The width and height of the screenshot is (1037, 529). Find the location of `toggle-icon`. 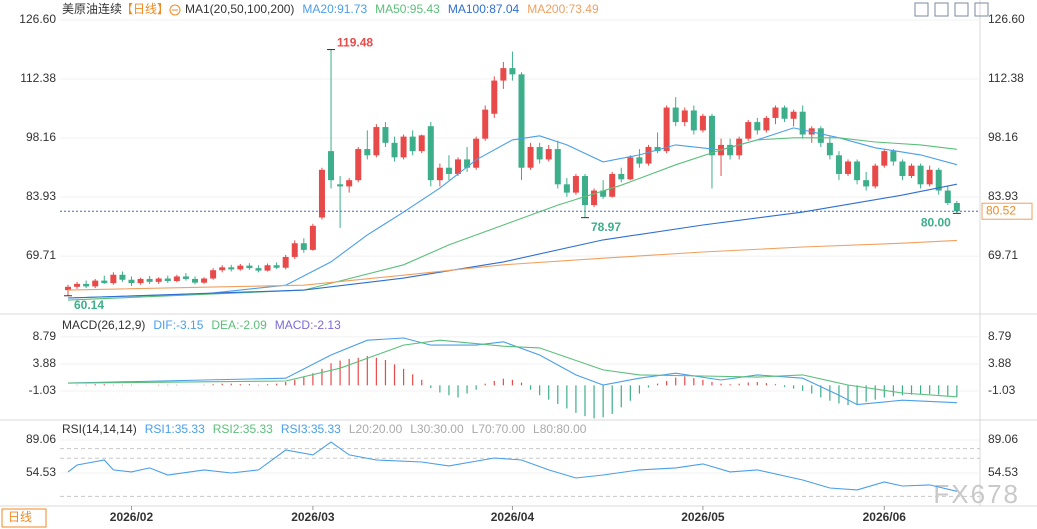

toggle-icon is located at coordinates (175, 10).